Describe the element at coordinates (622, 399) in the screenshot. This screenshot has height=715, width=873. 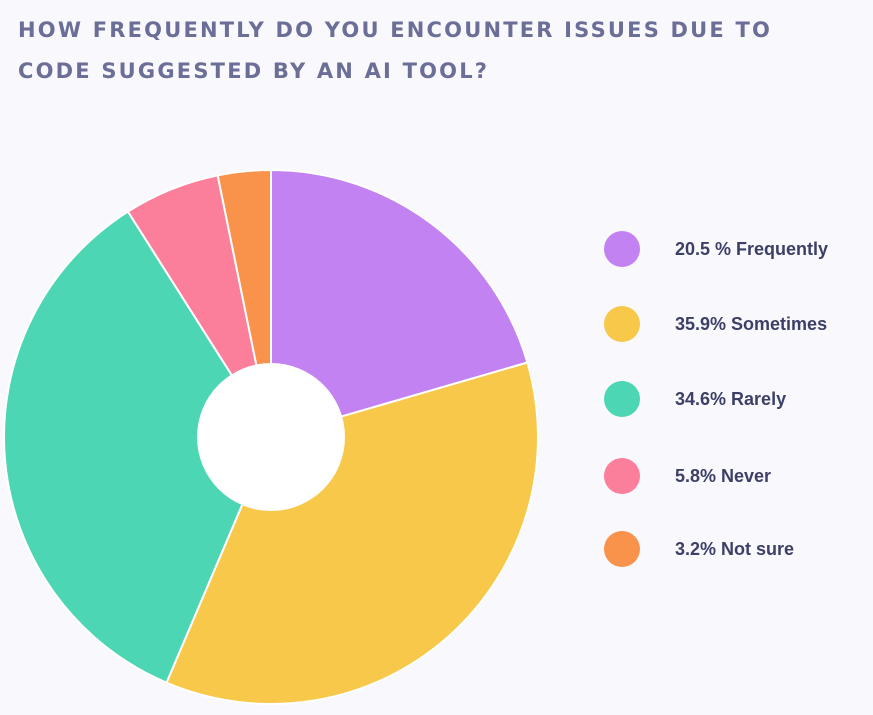
I see `legend-swatch-rarely` at that location.